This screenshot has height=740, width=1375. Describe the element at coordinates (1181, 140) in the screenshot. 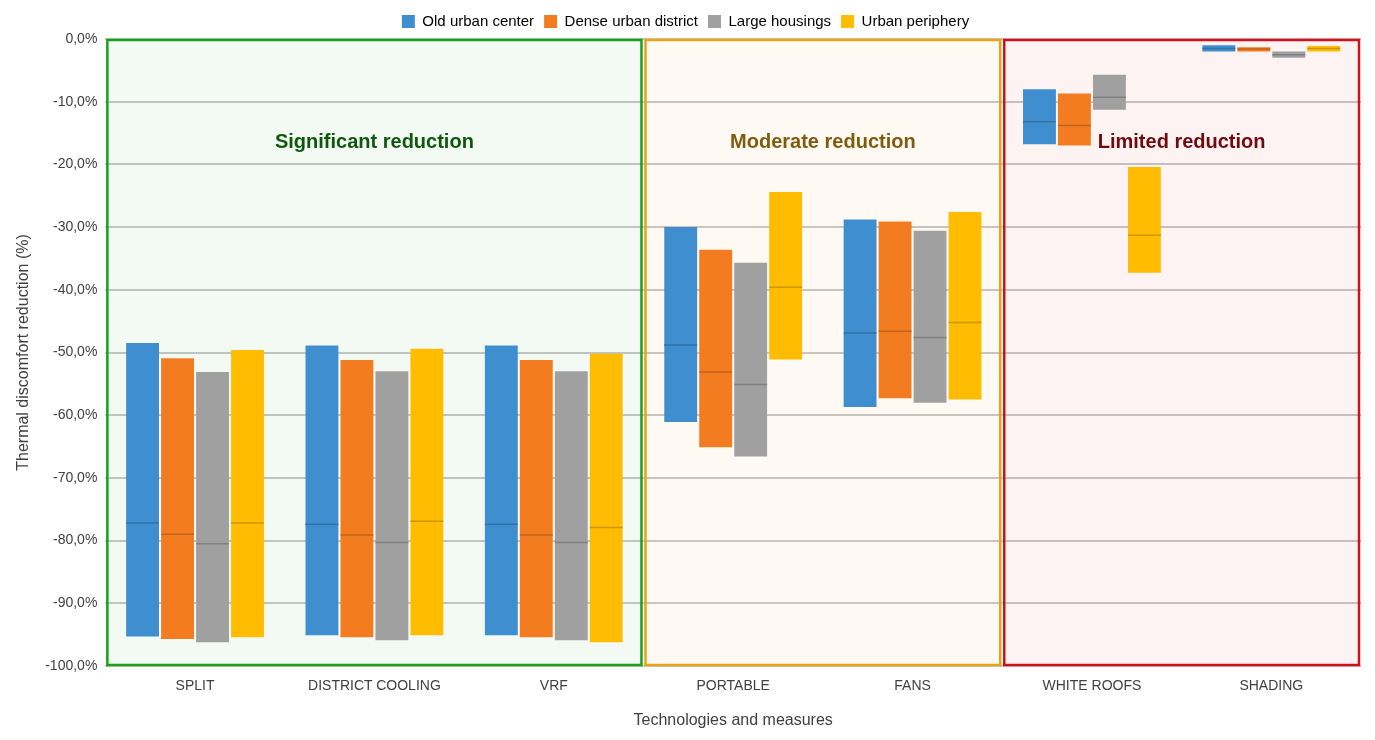

I see `band-label: Limited reduction` at that location.